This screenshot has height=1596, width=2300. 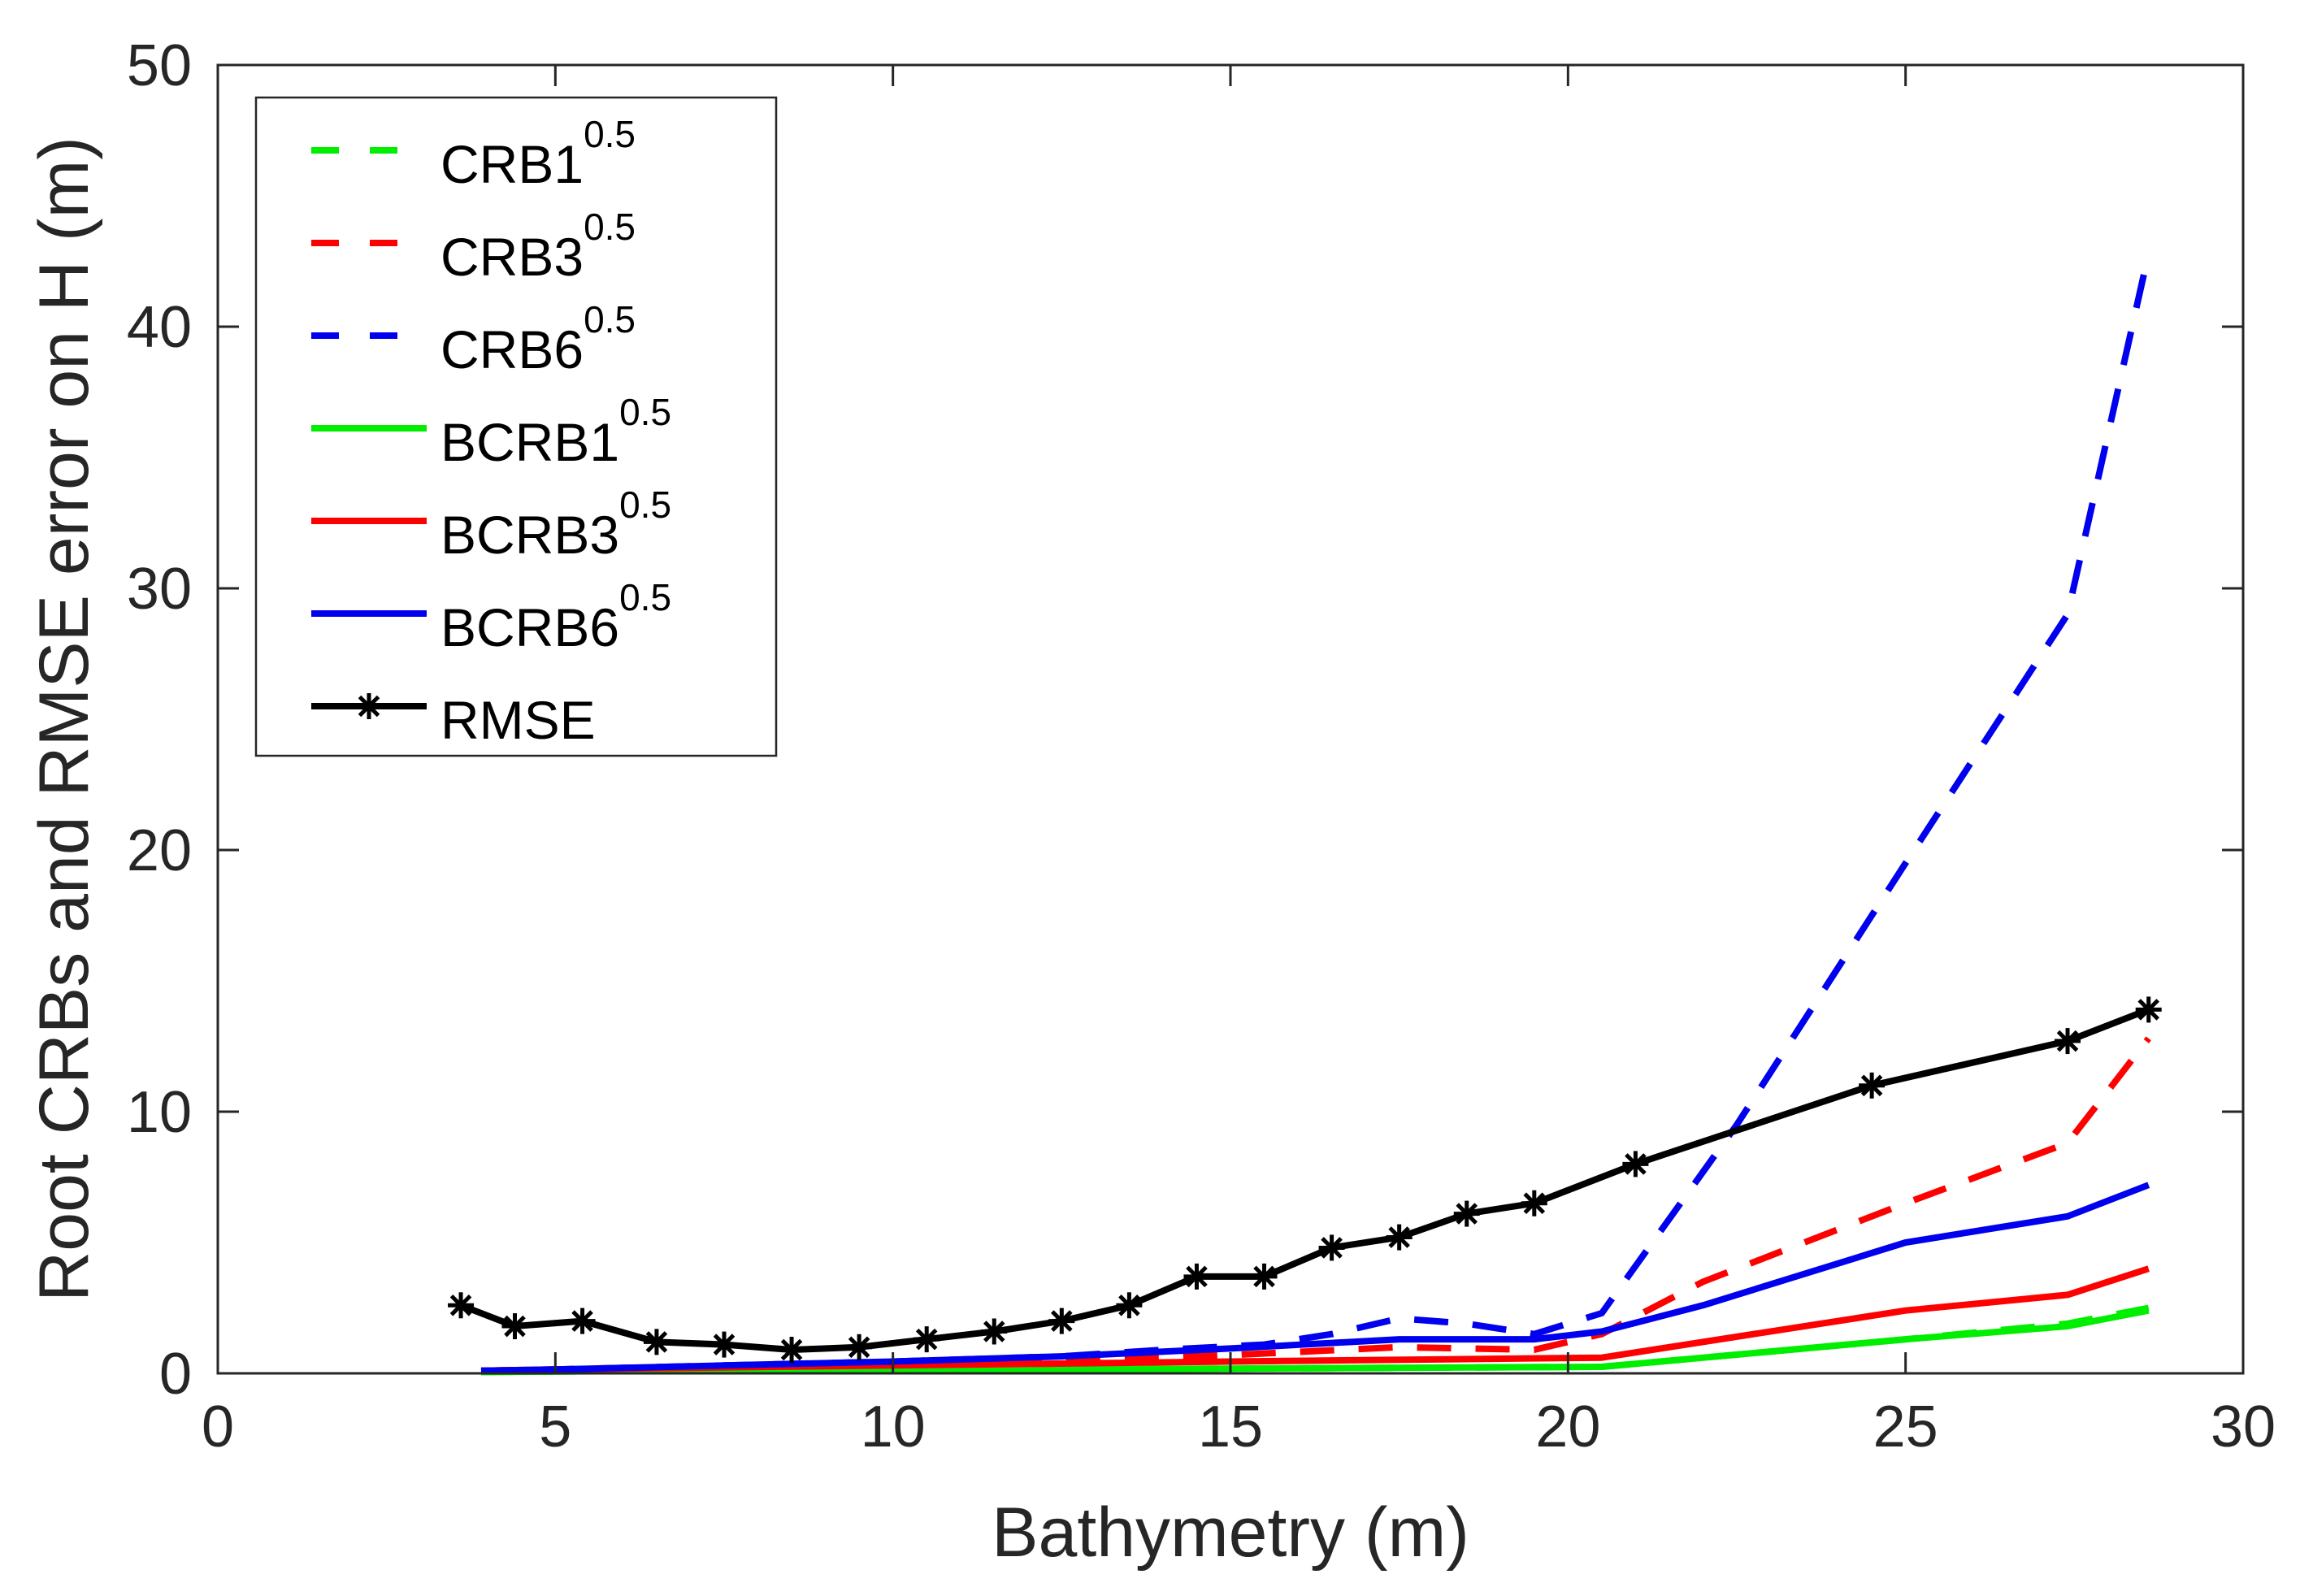 What do you see at coordinates (64, 719) in the screenshot?
I see `y-axis-label: Root CRBs and RMSE error on H (m)` at bounding box center [64, 719].